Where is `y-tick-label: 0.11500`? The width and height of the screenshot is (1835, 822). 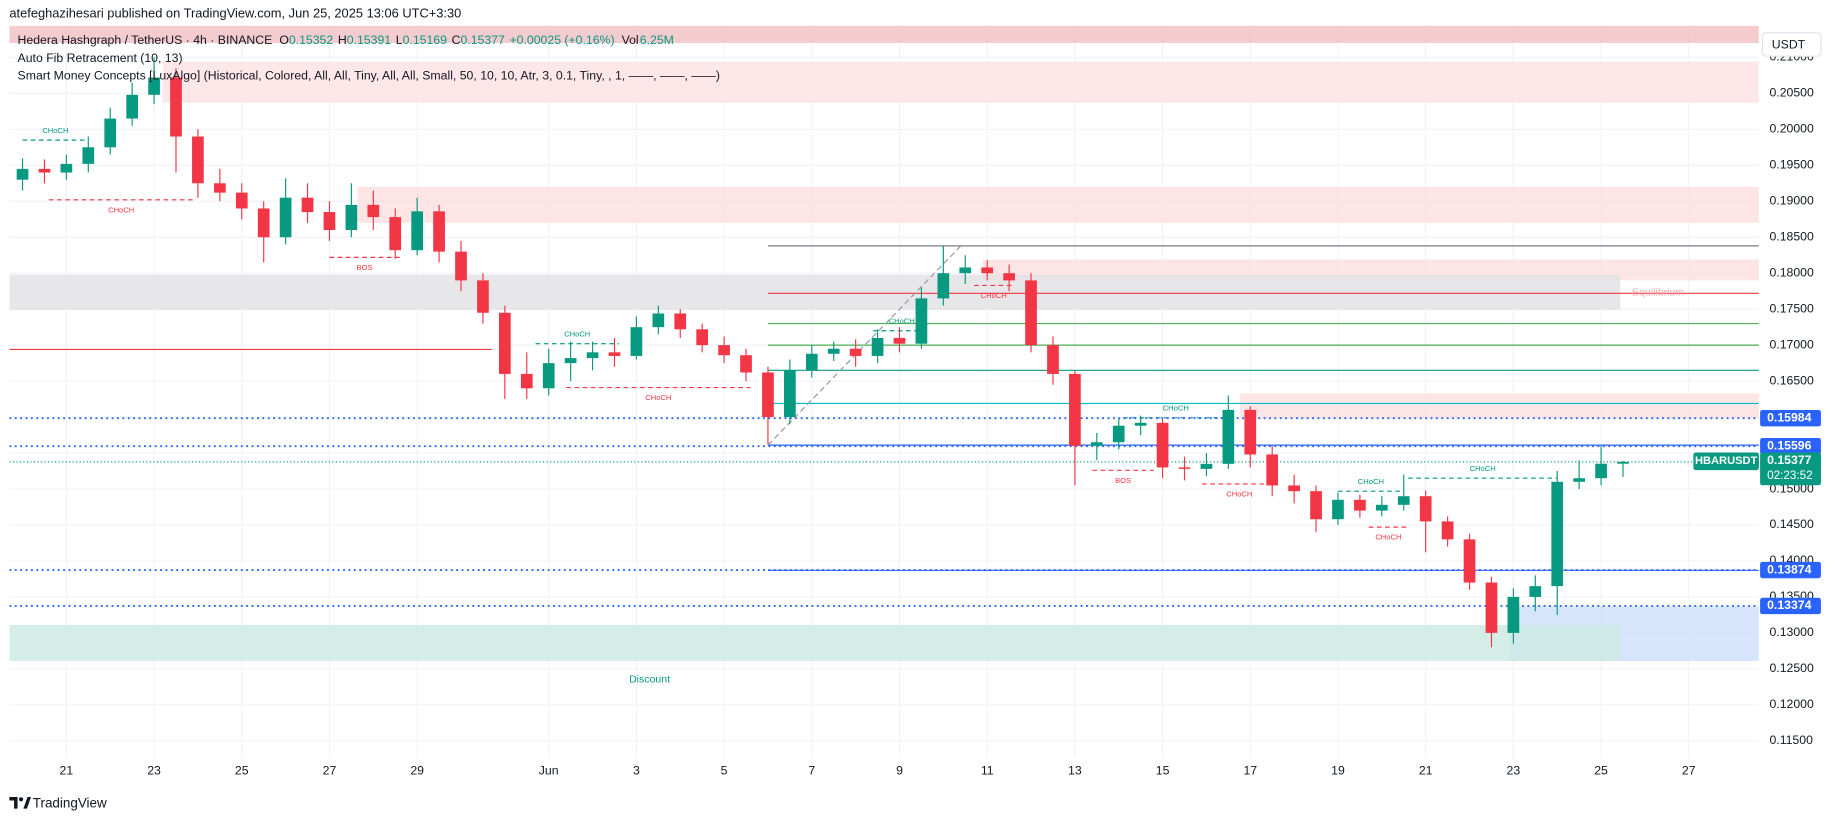
y-tick-label: 0.11500 is located at coordinates (1791, 740).